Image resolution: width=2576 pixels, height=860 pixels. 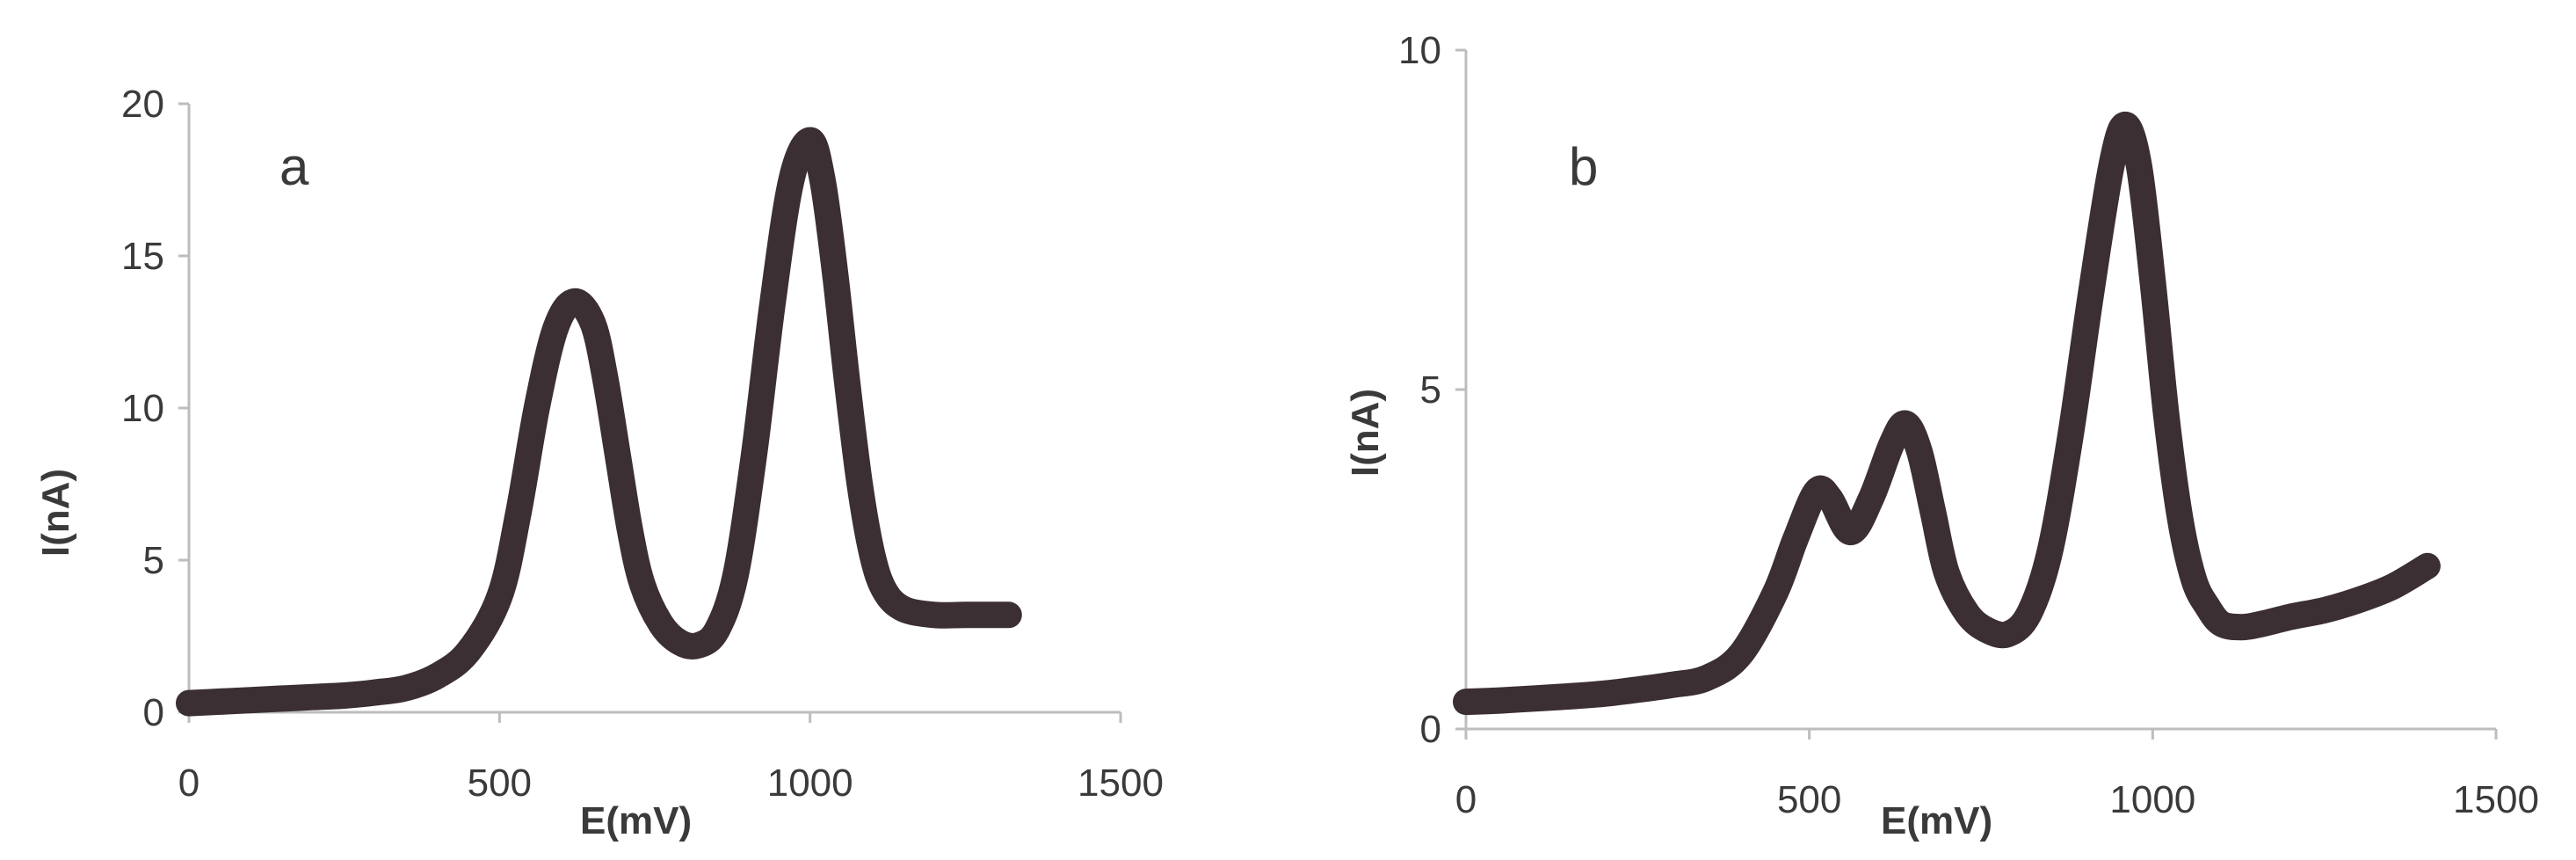 I want to click on panel-a-x-tick-label: 1000, so click(x=810, y=783).